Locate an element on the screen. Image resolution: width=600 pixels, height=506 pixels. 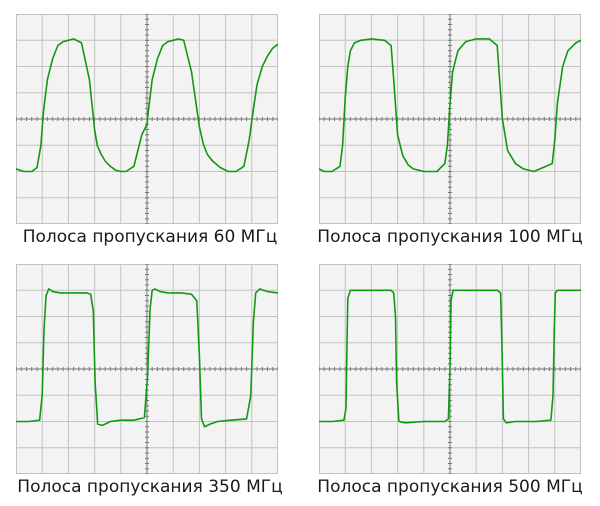
caption-350mhz: Полоса пропускания 350 МГц is located at coordinates (150, 487).